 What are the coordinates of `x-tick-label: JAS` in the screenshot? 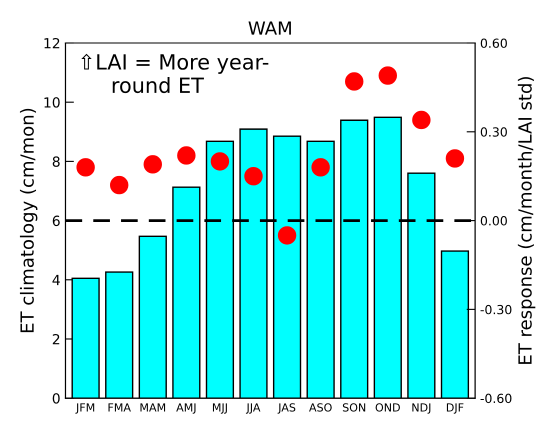 It's located at (287, 408).